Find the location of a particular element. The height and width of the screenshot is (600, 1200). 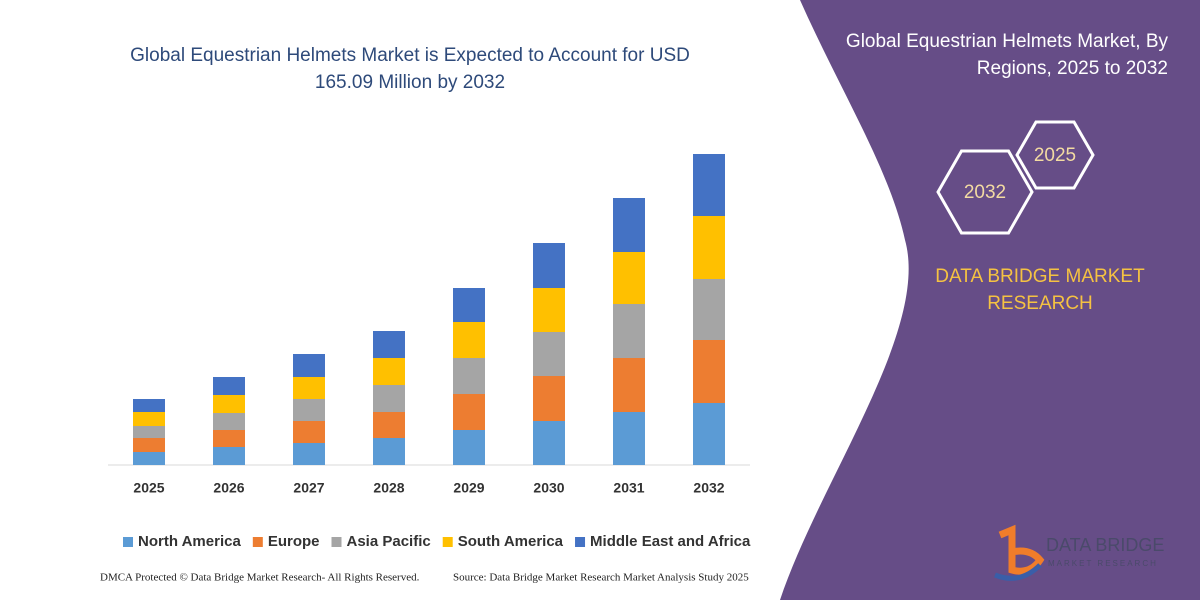

x-tick-label: 2031 is located at coordinates (628, 488).